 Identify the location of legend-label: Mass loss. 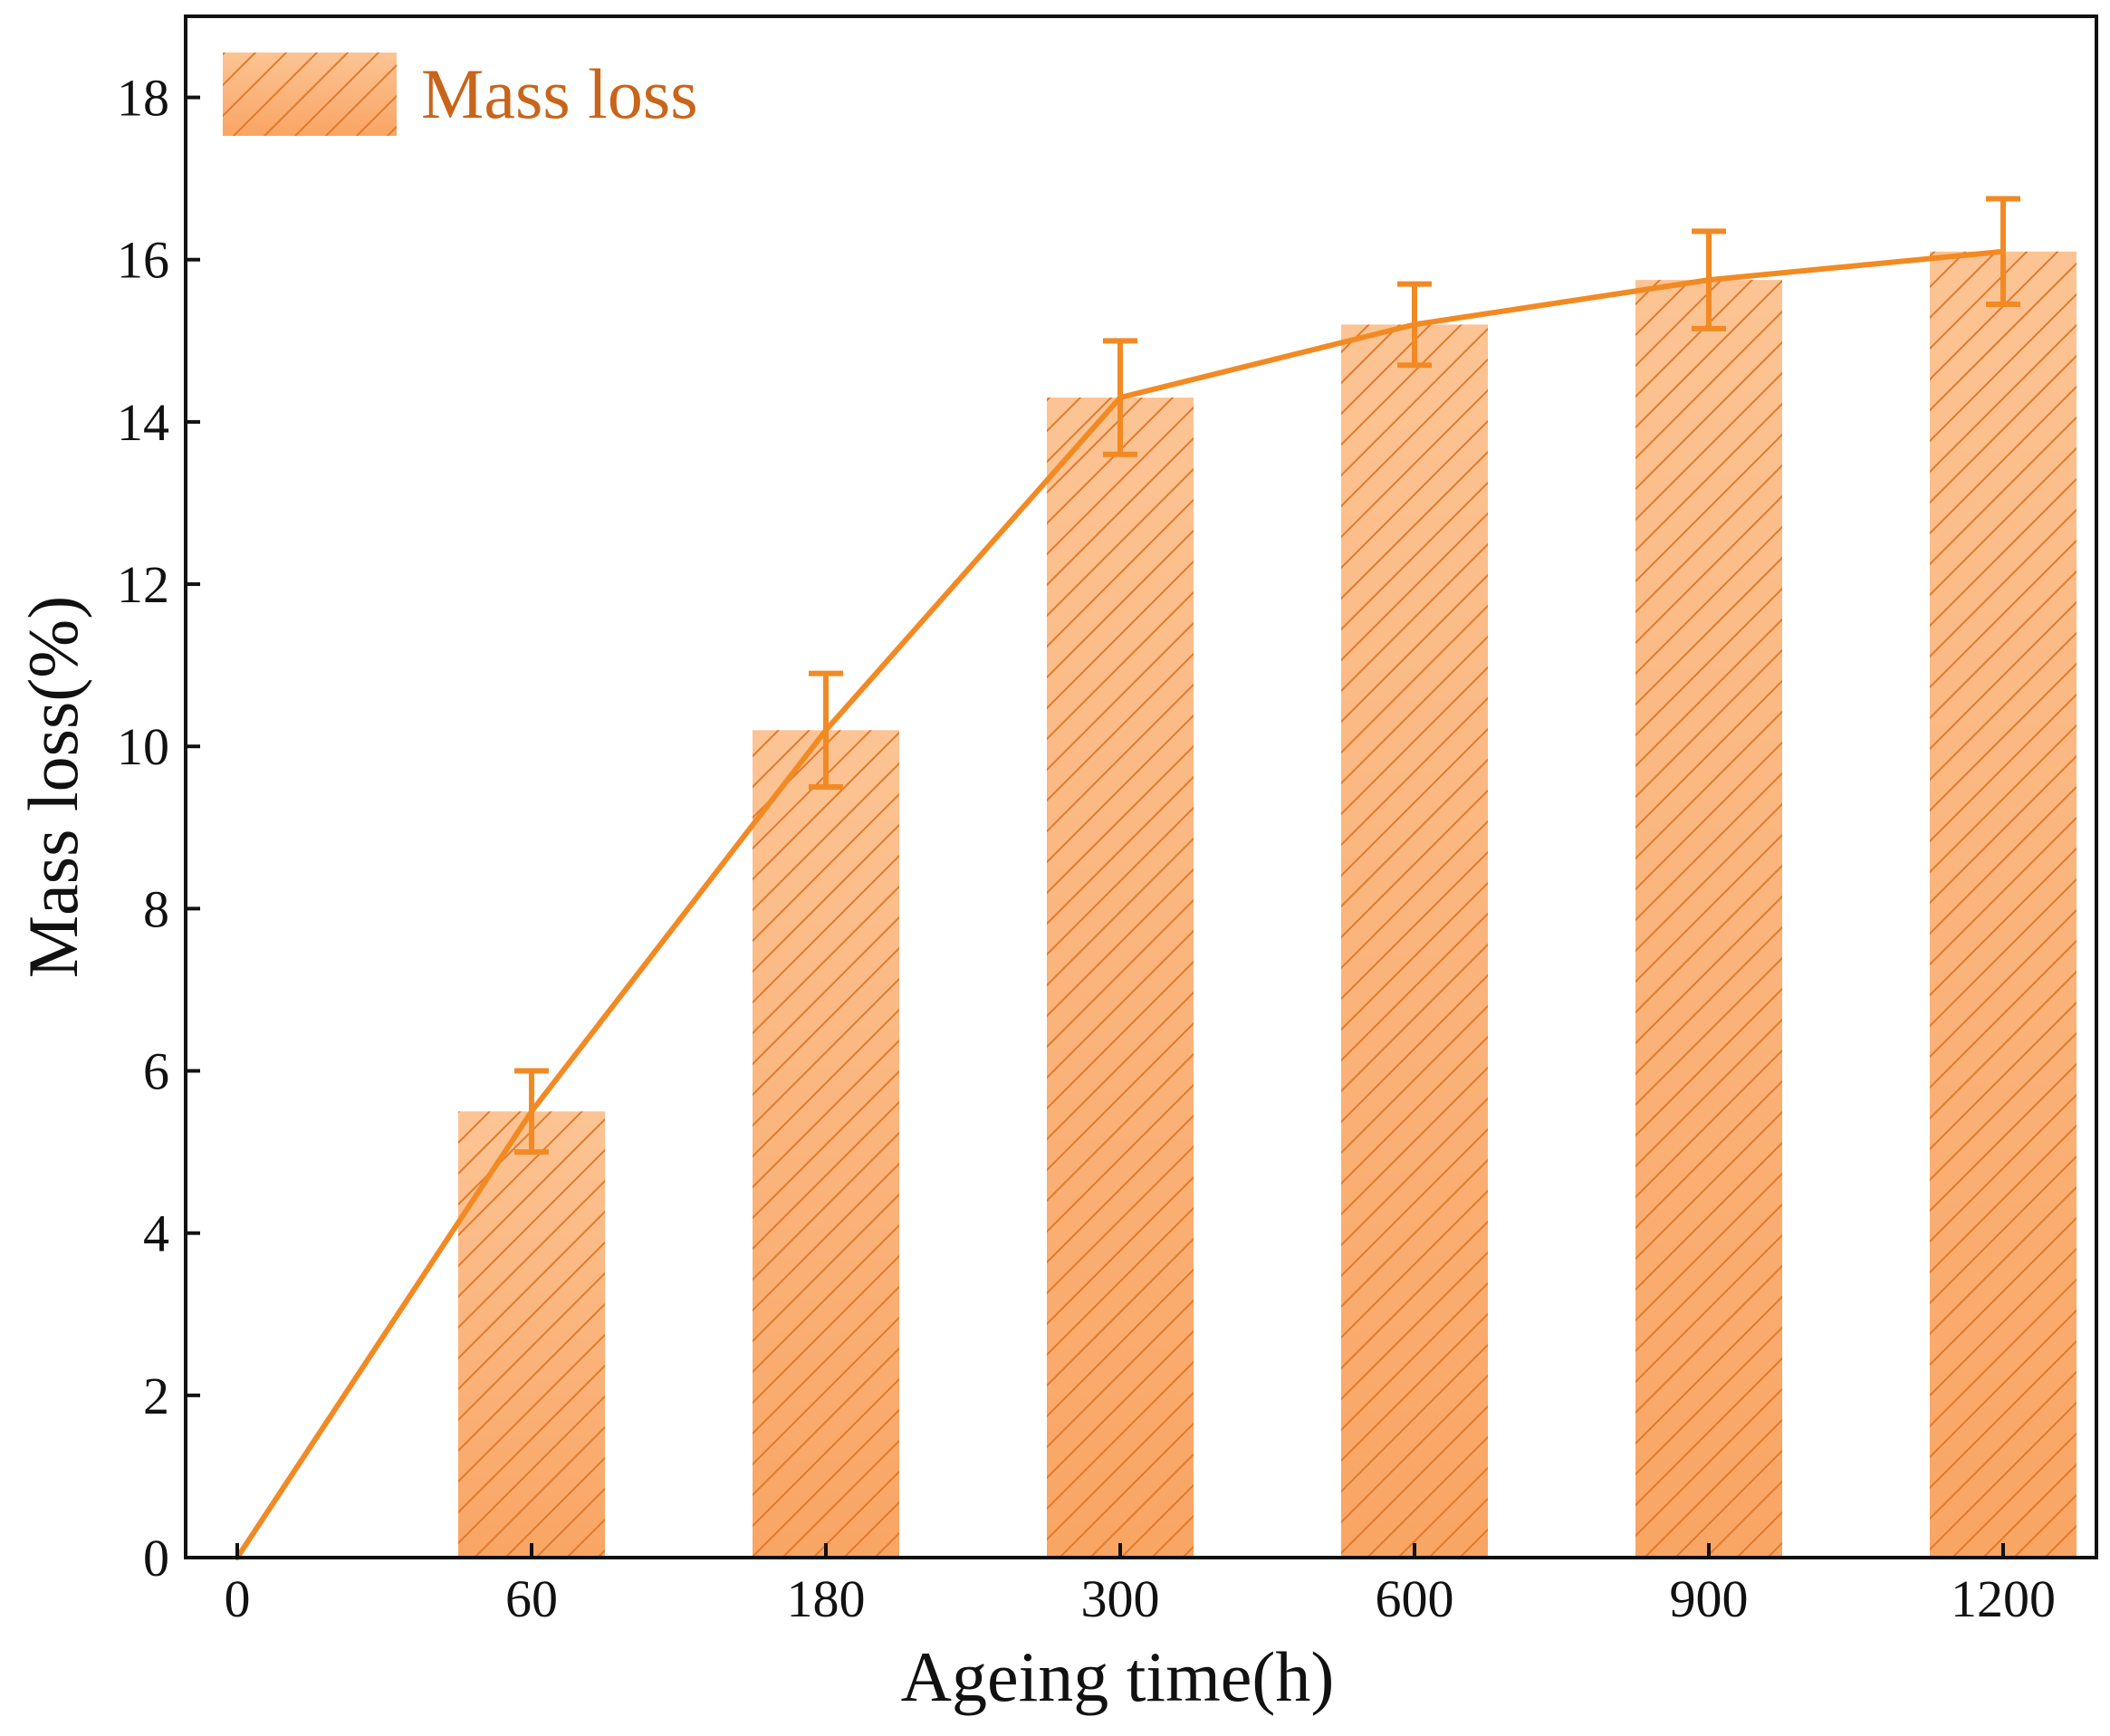
(559, 93).